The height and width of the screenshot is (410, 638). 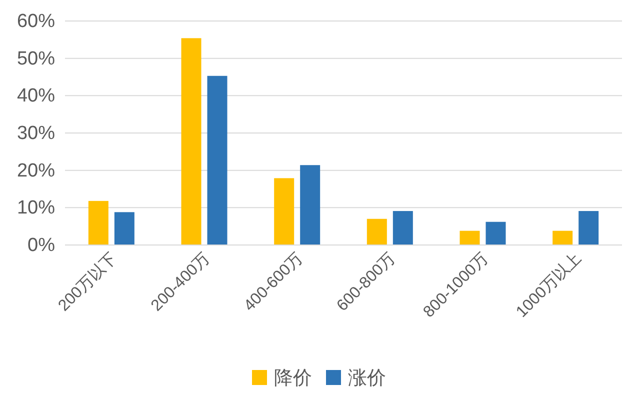 I want to click on legend-label: 涨价, so click(x=367, y=378).